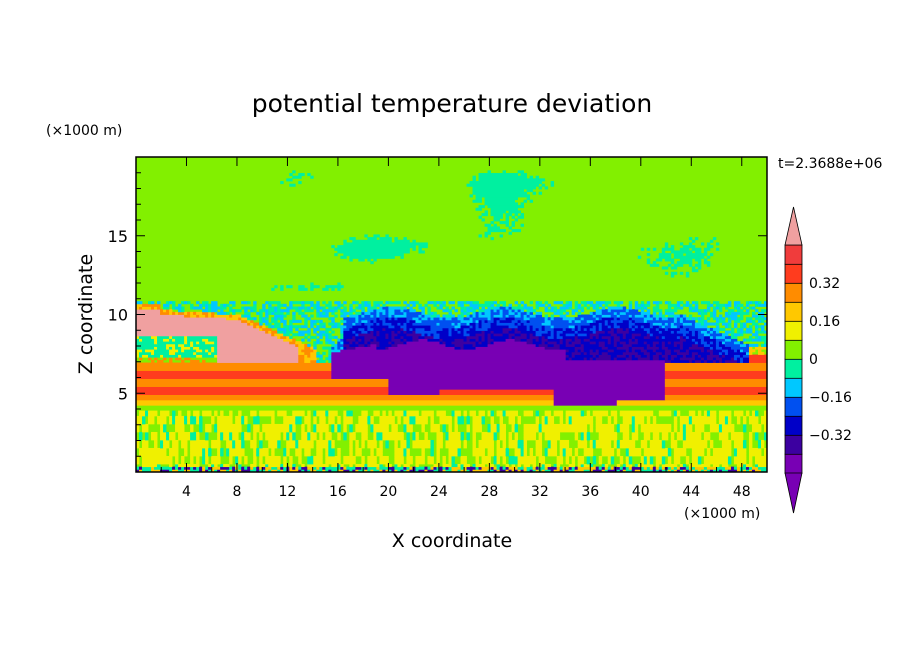 The image size is (904, 654). What do you see at coordinates (793, 425) in the screenshot?
I see `colorbar-swatch` at bounding box center [793, 425].